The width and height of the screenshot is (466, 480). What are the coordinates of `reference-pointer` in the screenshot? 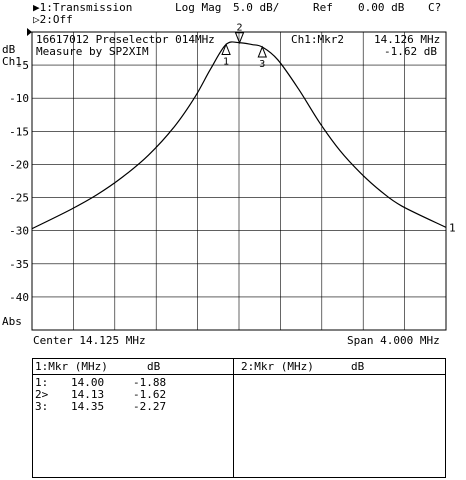 It's located at (29, 32).